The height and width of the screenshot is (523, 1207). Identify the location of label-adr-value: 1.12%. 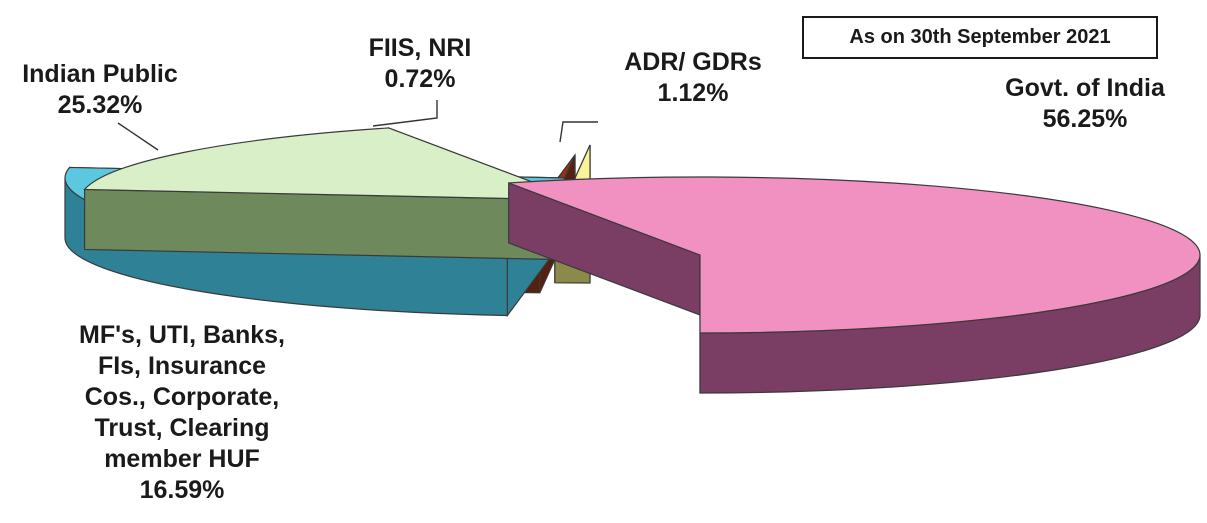
(693, 93).